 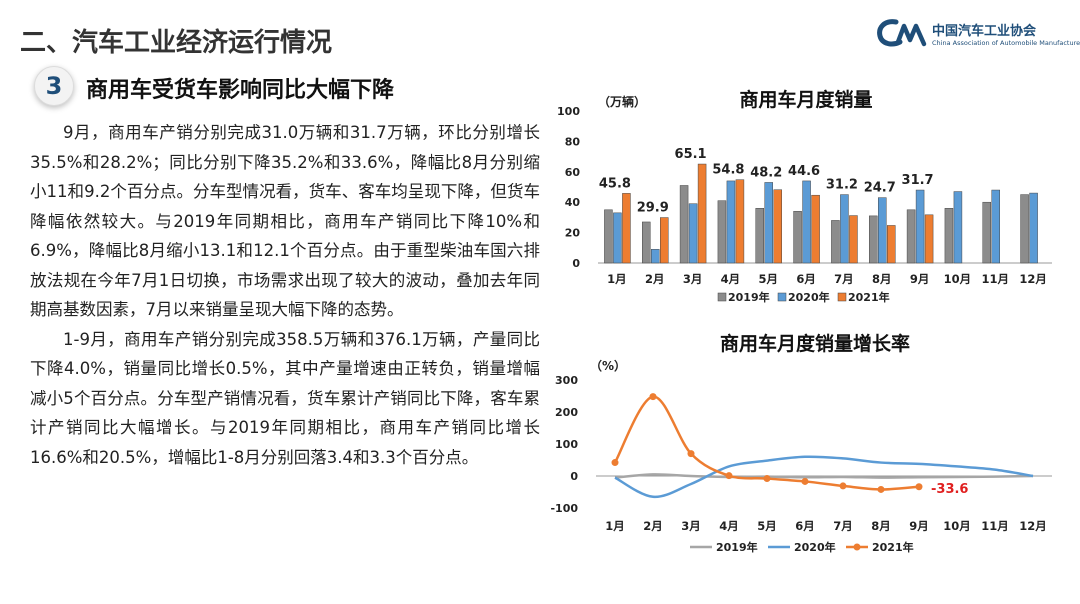 What do you see at coordinates (891, 244) in the screenshot?
I see `bar-2021年-8月` at bounding box center [891, 244].